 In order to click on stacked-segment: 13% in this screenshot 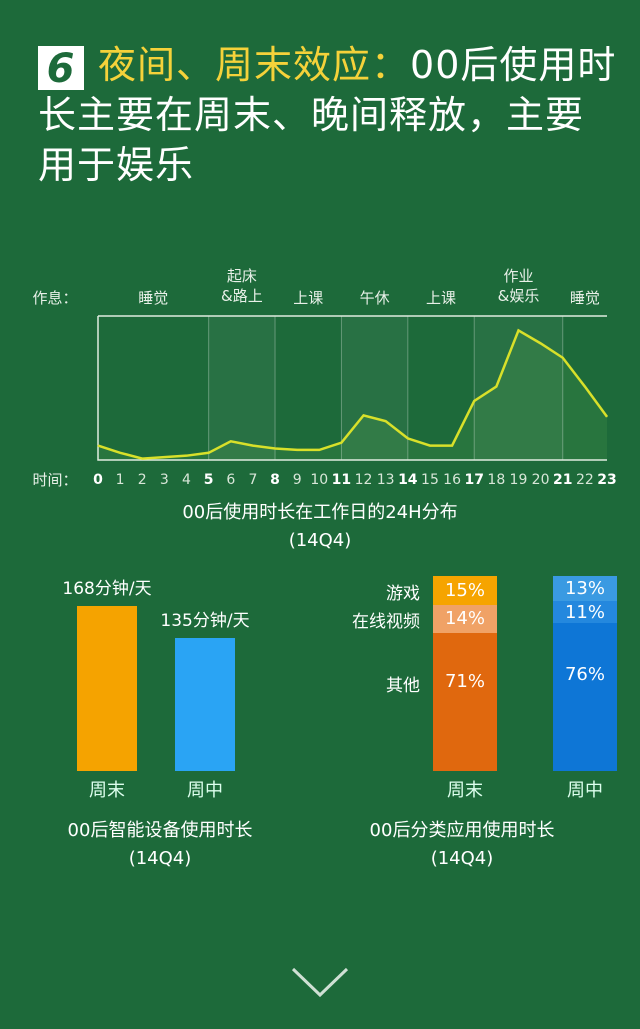, I will do `click(585, 589)`.